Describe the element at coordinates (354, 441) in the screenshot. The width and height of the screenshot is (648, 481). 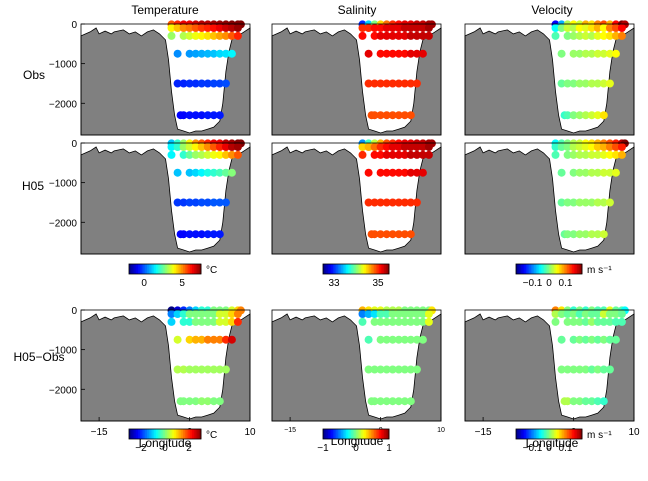
I see `colorbar-salinity-diff: −1 0 1` at that location.